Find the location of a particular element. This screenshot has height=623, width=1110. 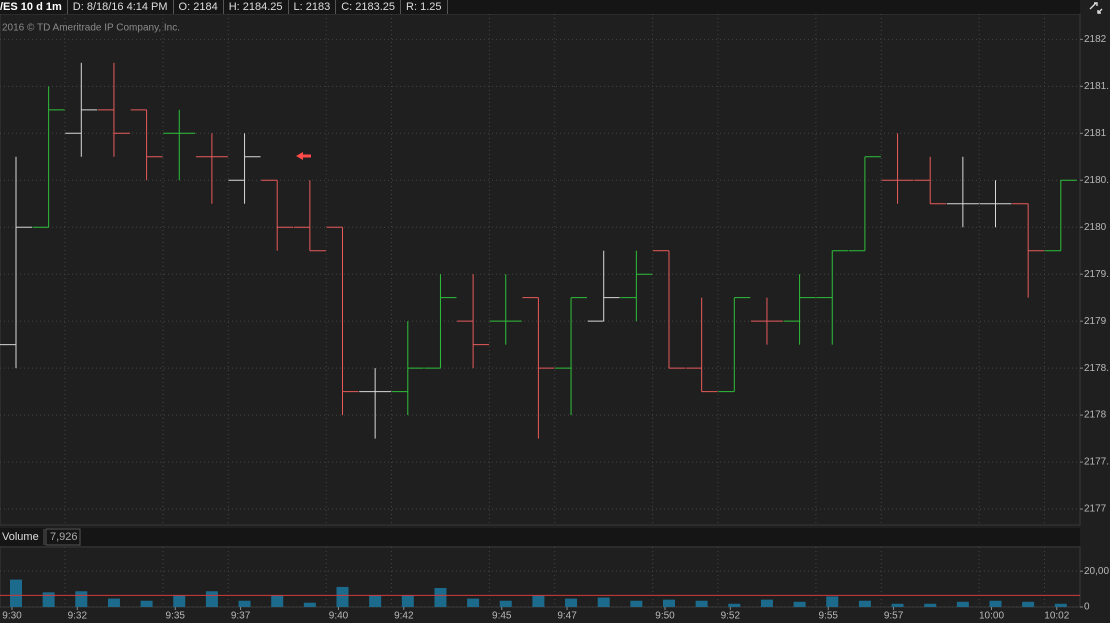

x-tick-label: 9:32 is located at coordinates (78, 616).